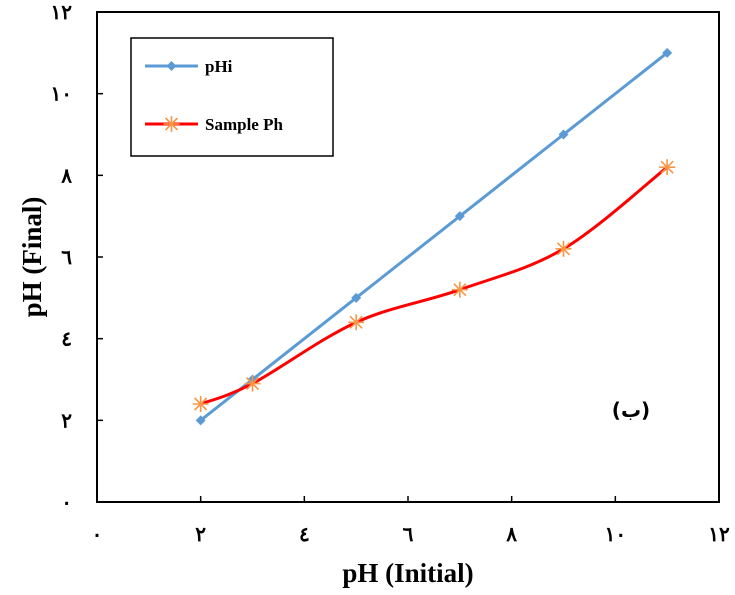 The width and height of the screenshot is (735, 595). I want to click on x-tick-label: ١٠, so click(615, 534).